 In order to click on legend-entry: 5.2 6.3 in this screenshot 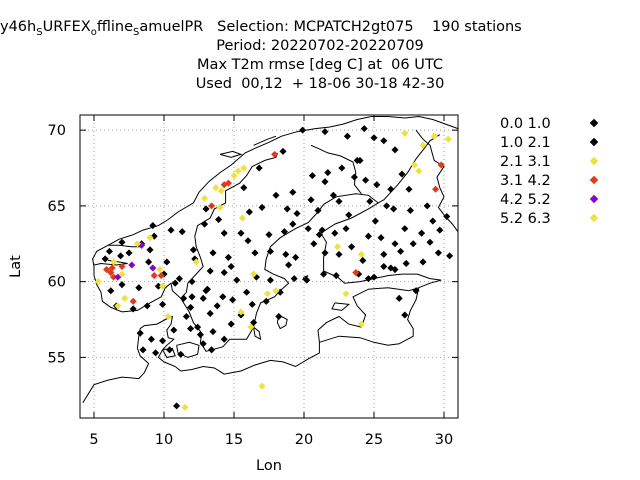, I will do `click(548, 219)`.